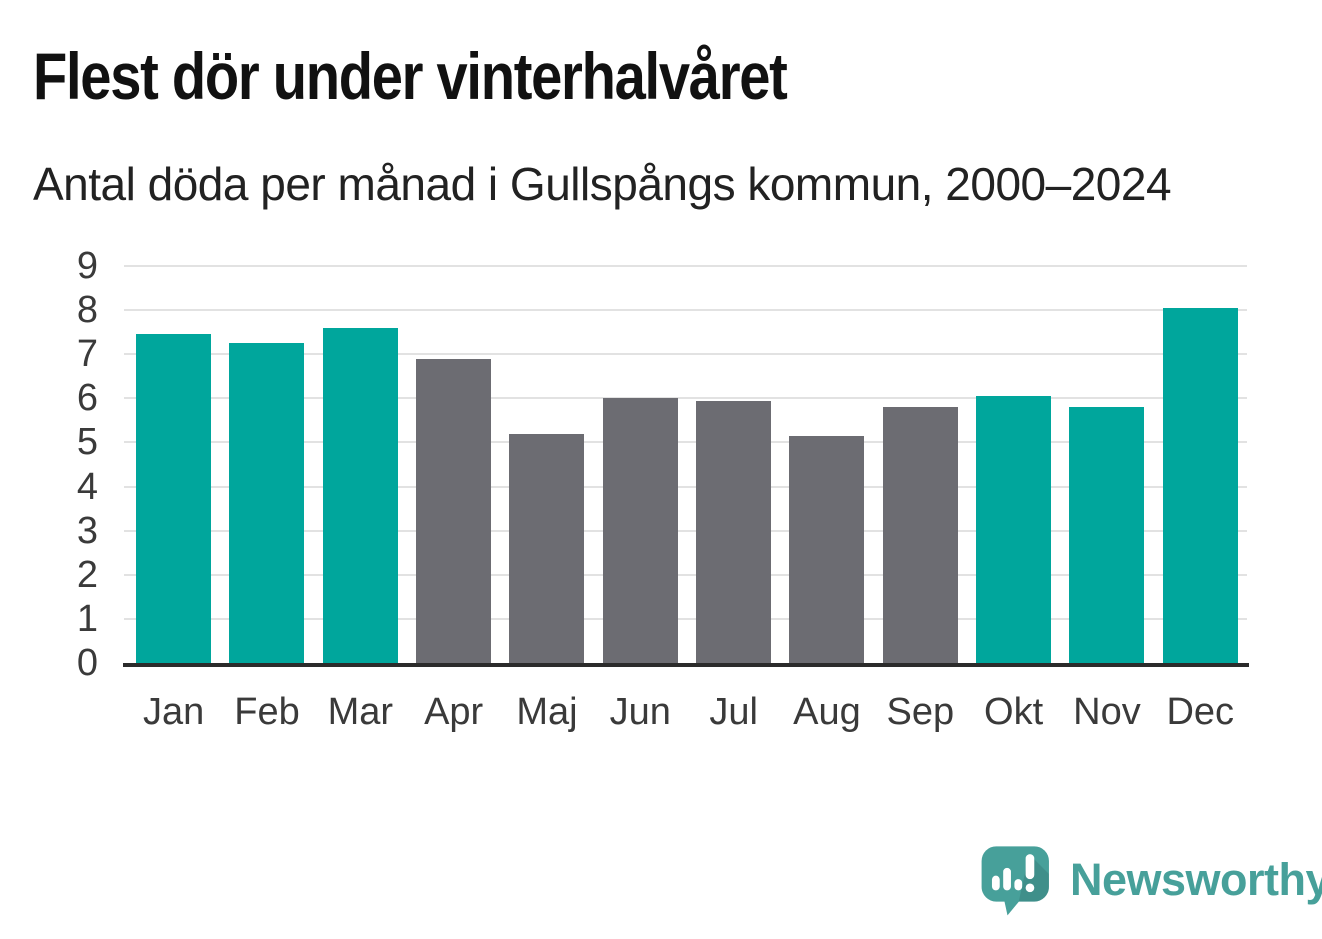 The image size is (1322, 939). What do you see at coordinates (87, 663) in the screenshot?
I see `y-tick-label-0: 0` at bounding box center [87, 663].